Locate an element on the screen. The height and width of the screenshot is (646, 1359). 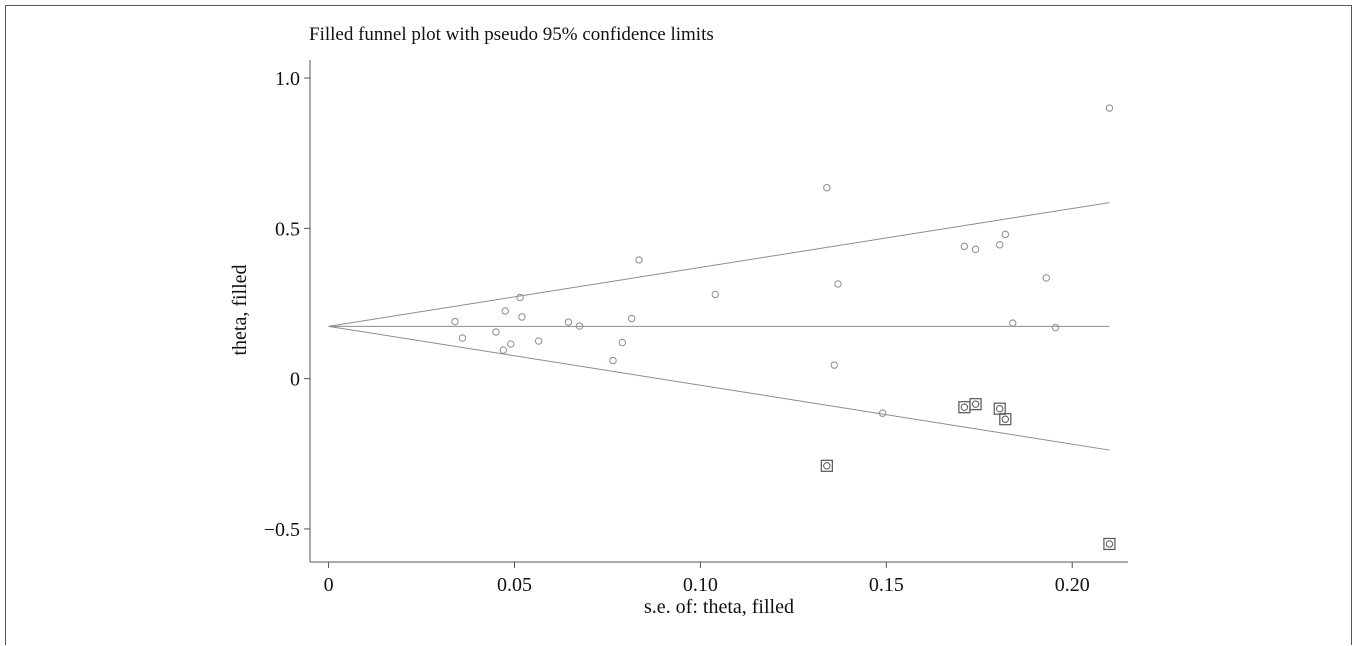
x-tick-label: 0.10 is located at coordinates (700, 585).